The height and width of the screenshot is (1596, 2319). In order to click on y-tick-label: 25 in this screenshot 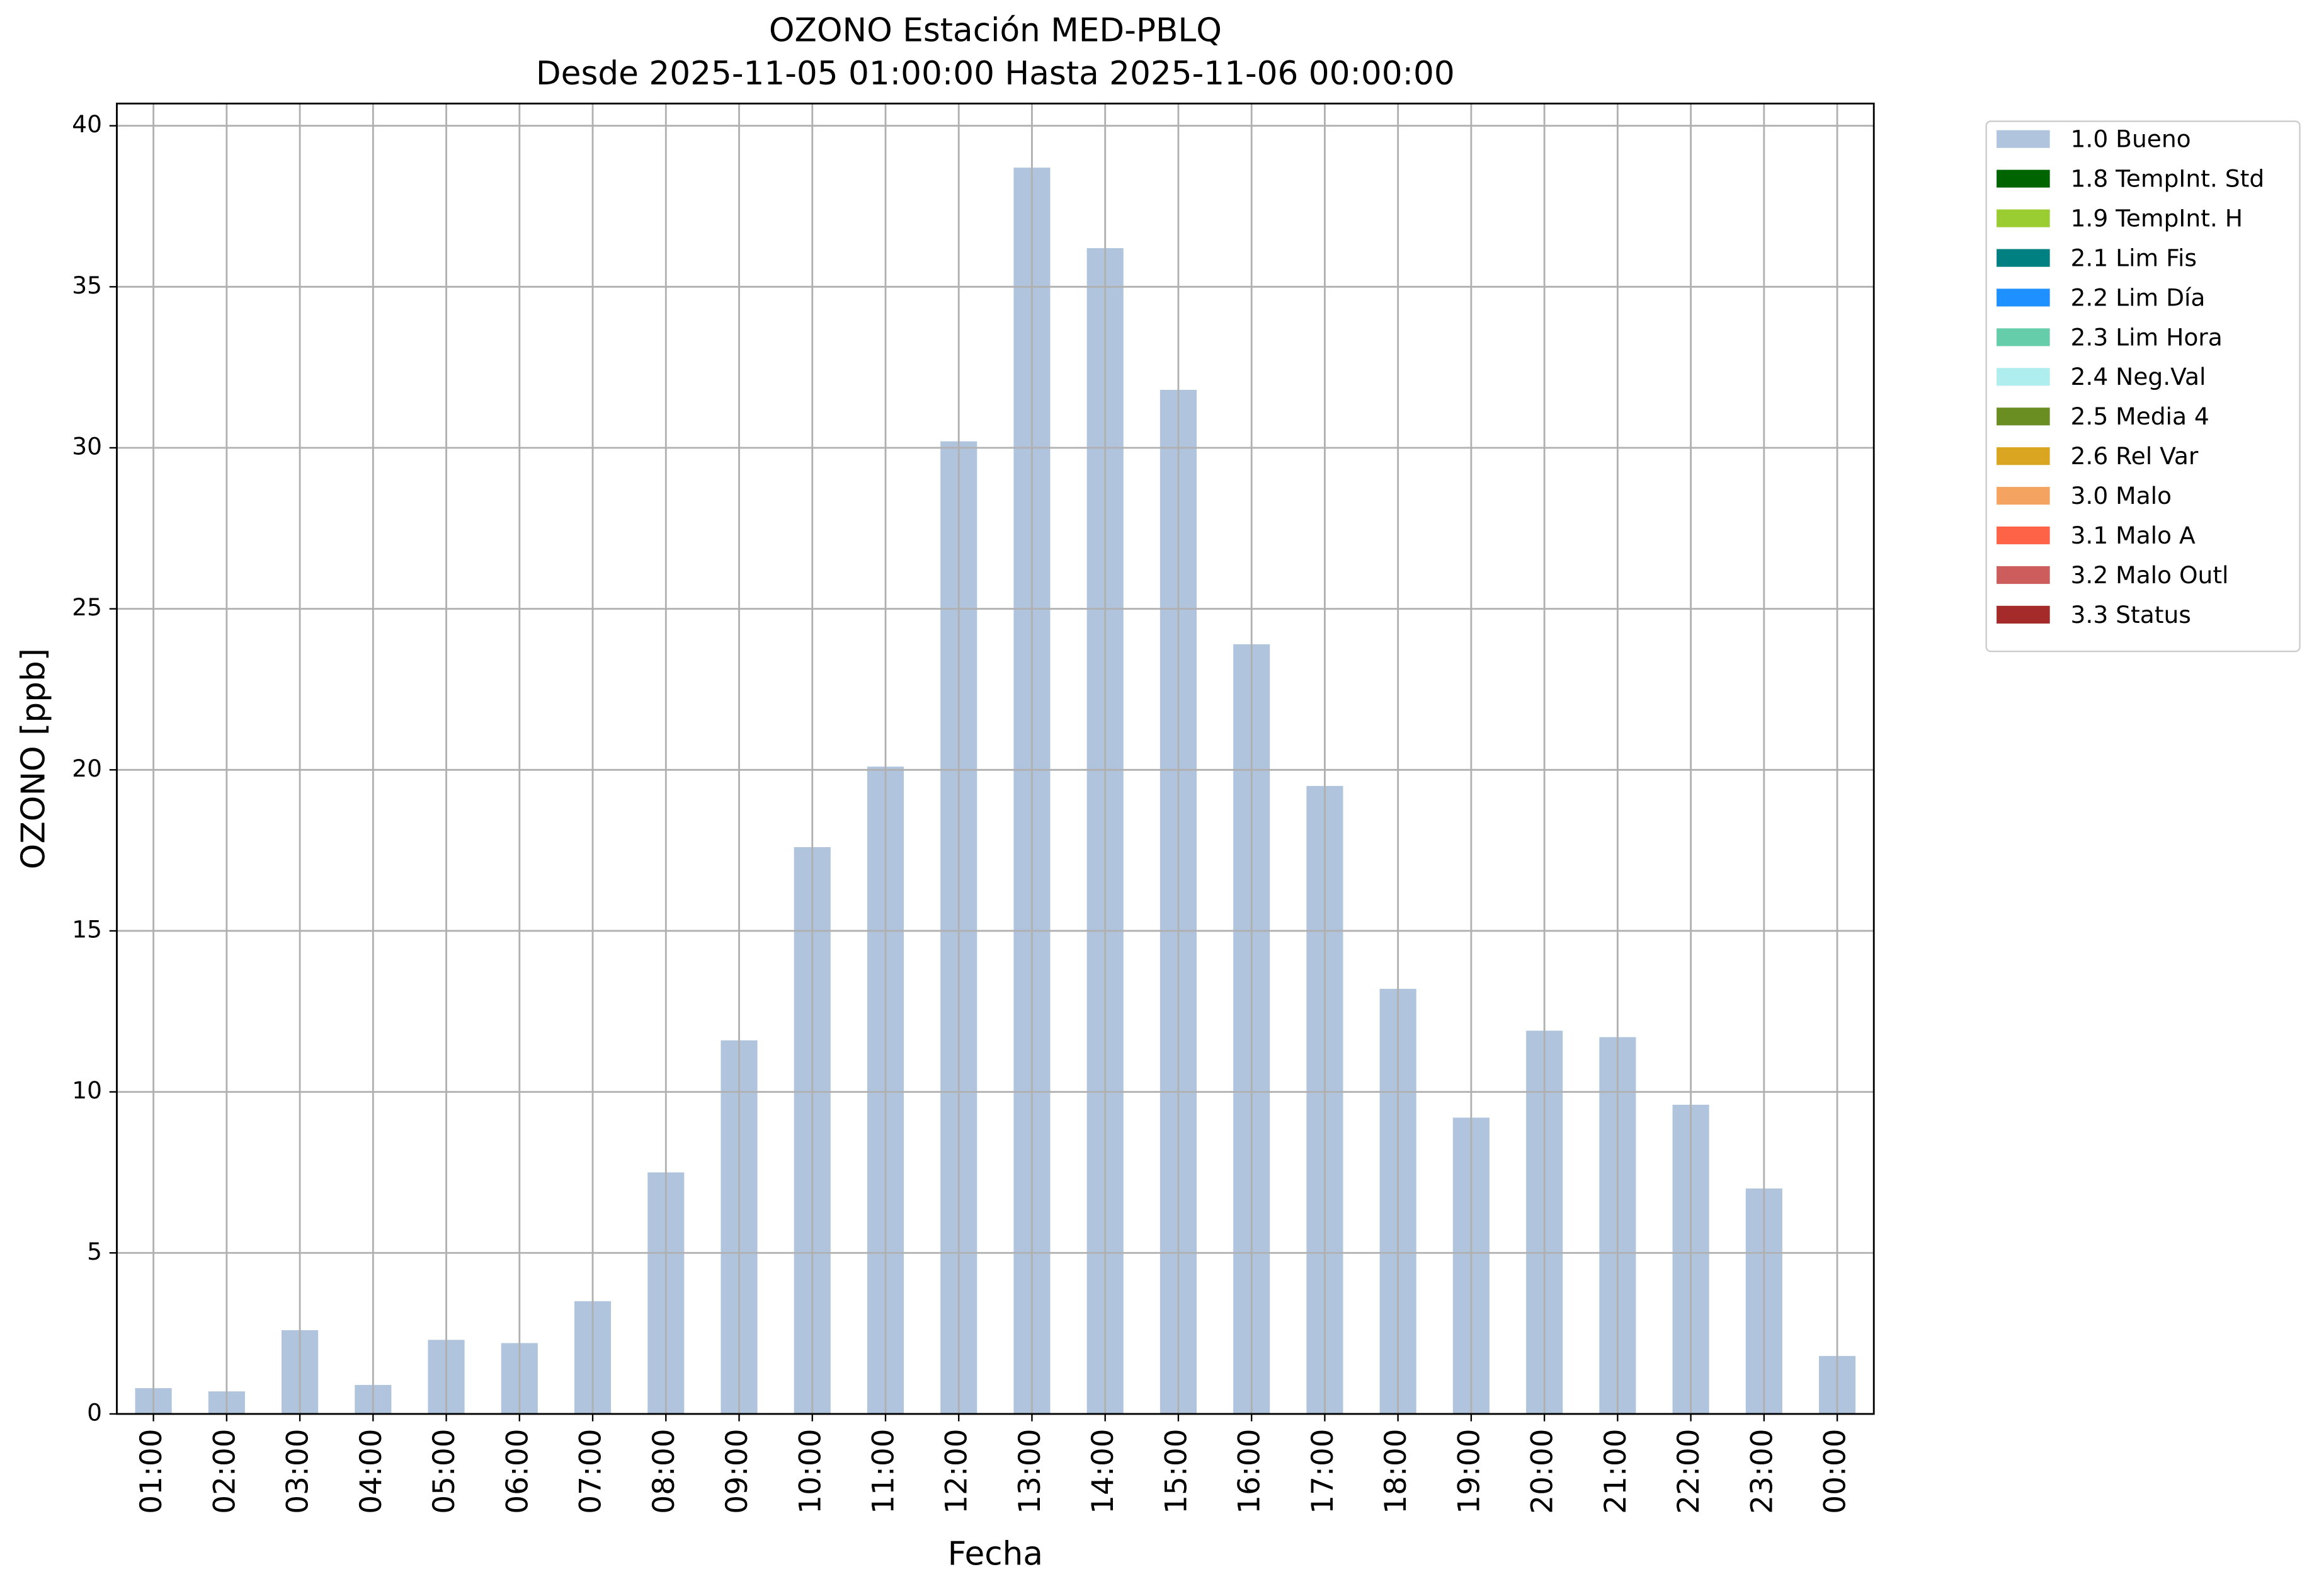, I will do `click(87, 607)`.